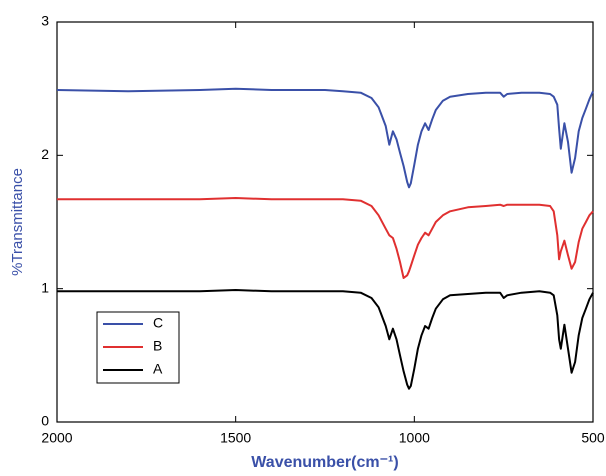 Image resolution: width=606 pixels, height=476 pixels. Describe the element at coordinates (45, 287) in the screenshot. I see `y-tick-label: 1` at that location.